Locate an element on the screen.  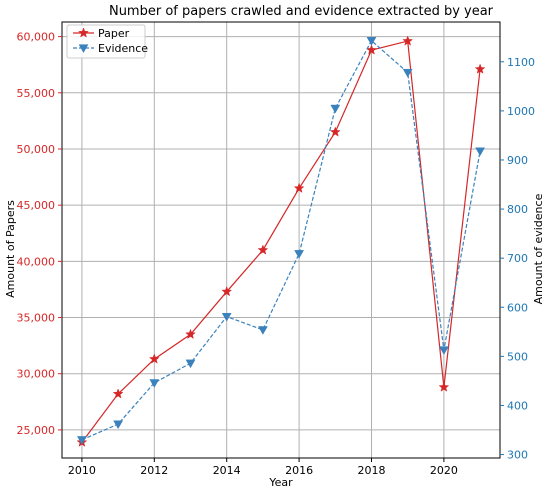
legend-paper-label: Paper is located at coordinates (114, 33).